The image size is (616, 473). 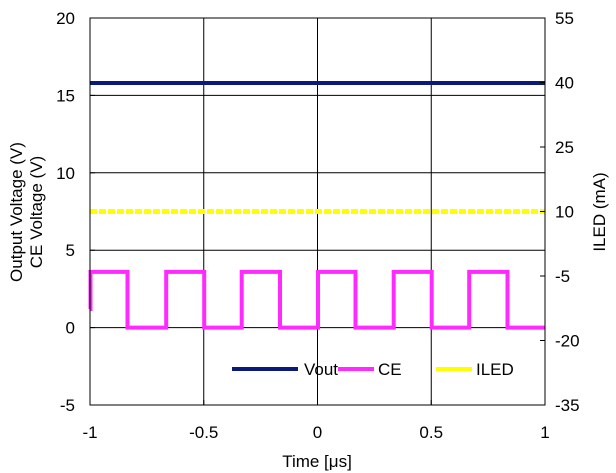 I want to click on y-axis-label-right: ILED (mA), so click(x=599, y=211).